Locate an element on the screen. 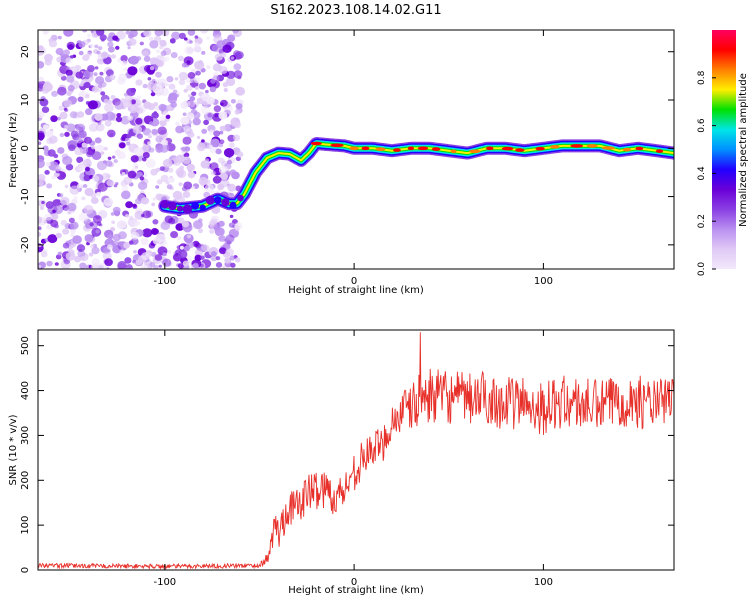  snr-x-tick-label: 0 is located at coordinates (354, 582).